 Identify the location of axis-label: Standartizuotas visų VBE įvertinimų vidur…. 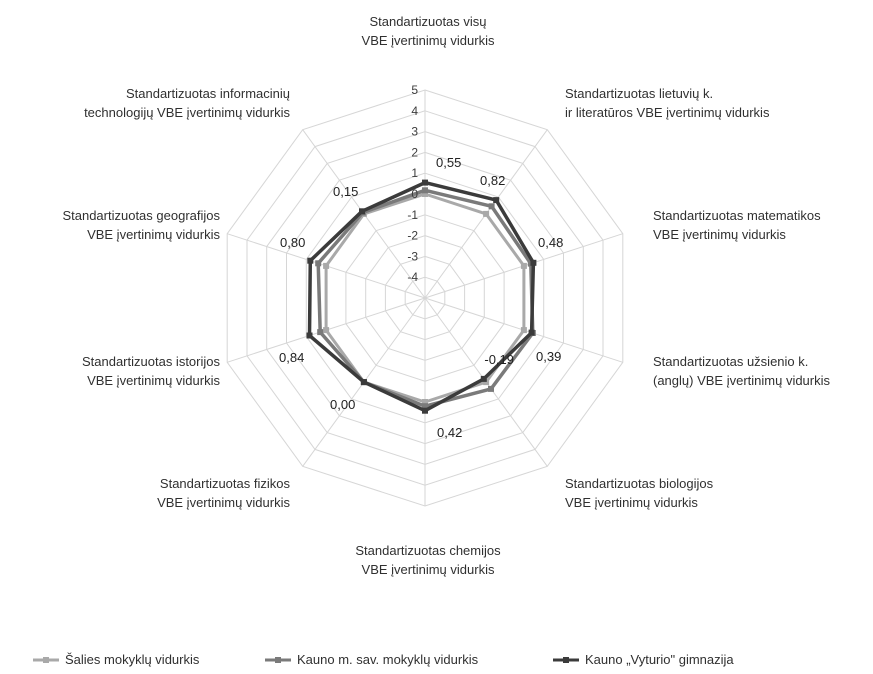
(428, 31).